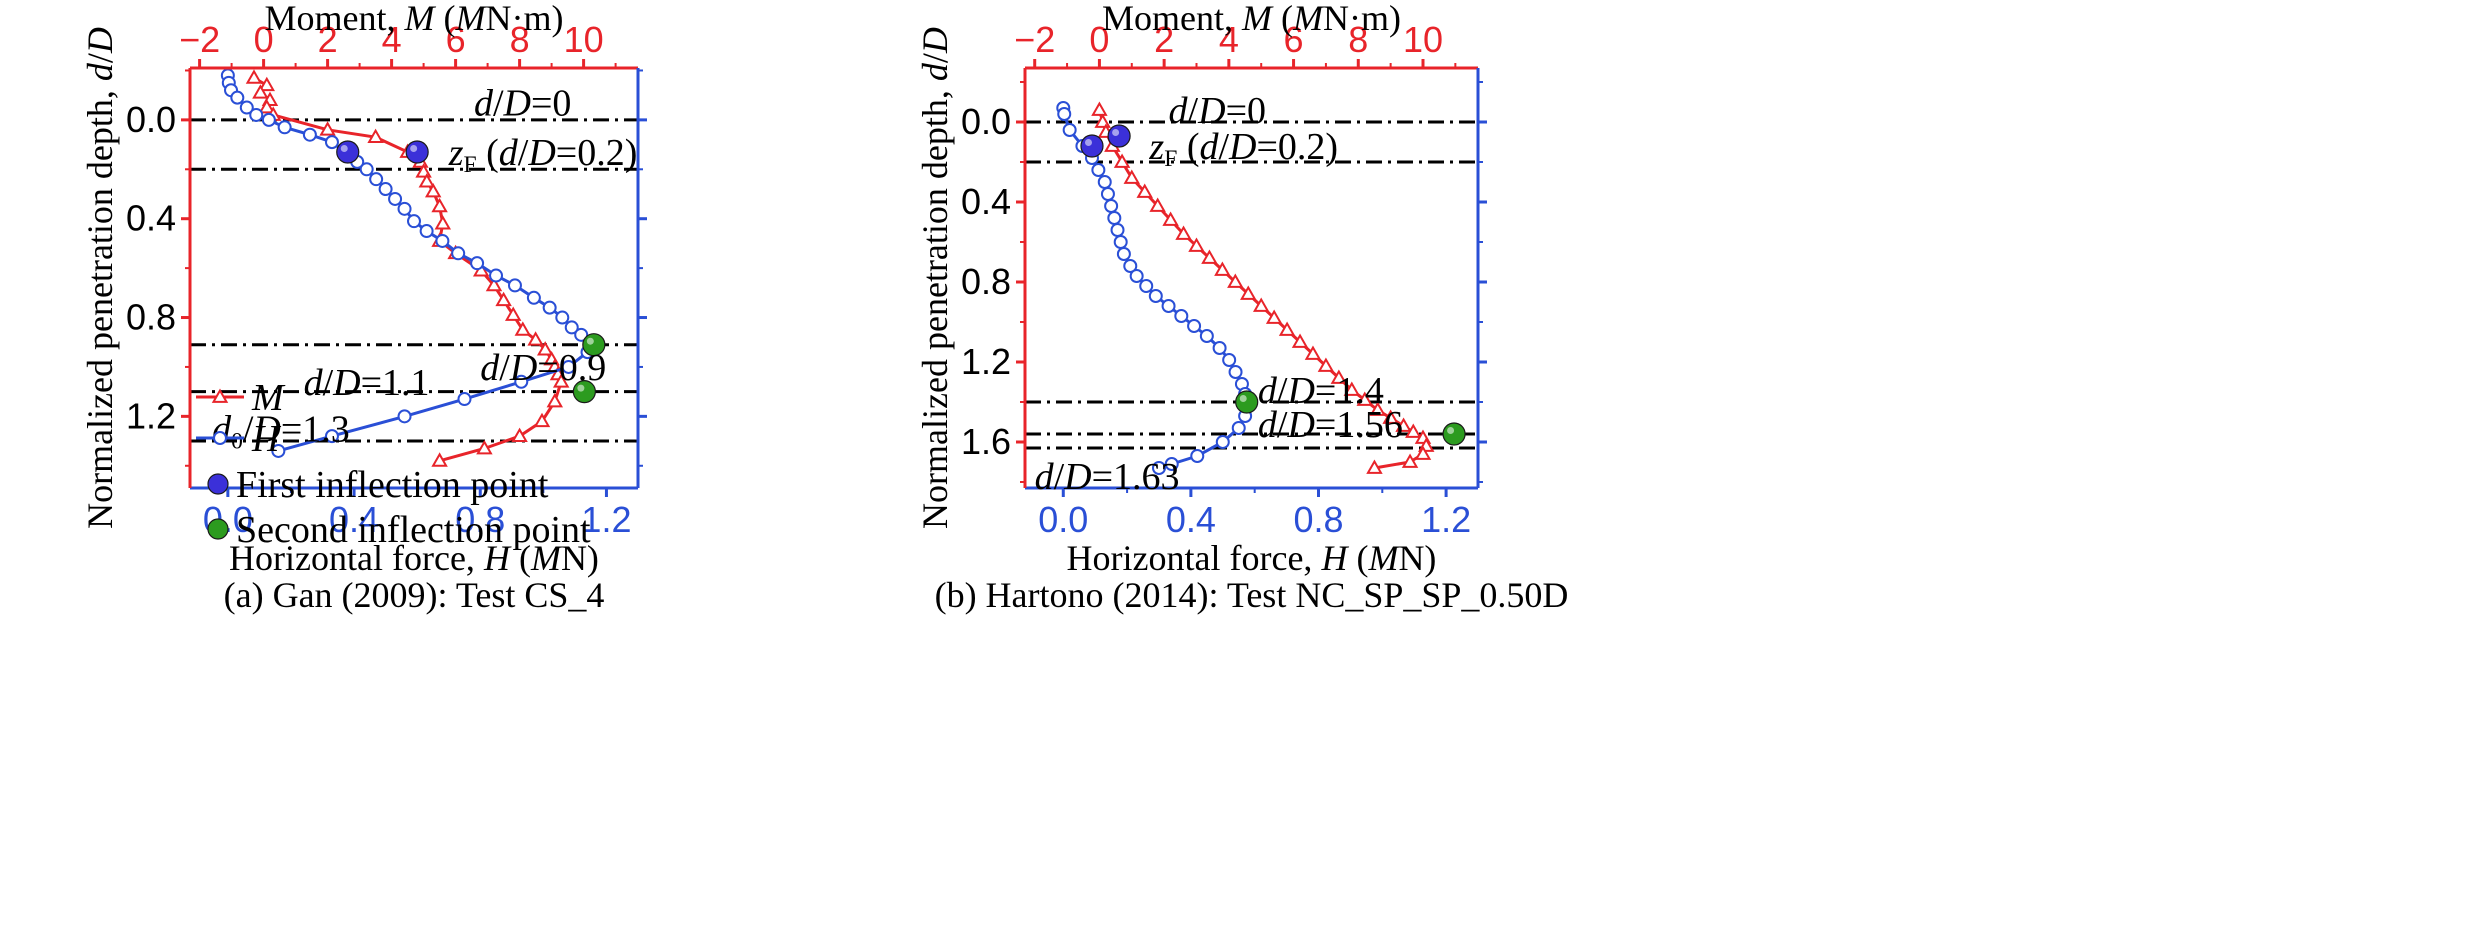 The height and width of the screenshot is (942, 2482). What do you see at coordinates (986, 441) in the screenshot?
I see `y-tick-label: 1.6` at bounding box center [986, 441].